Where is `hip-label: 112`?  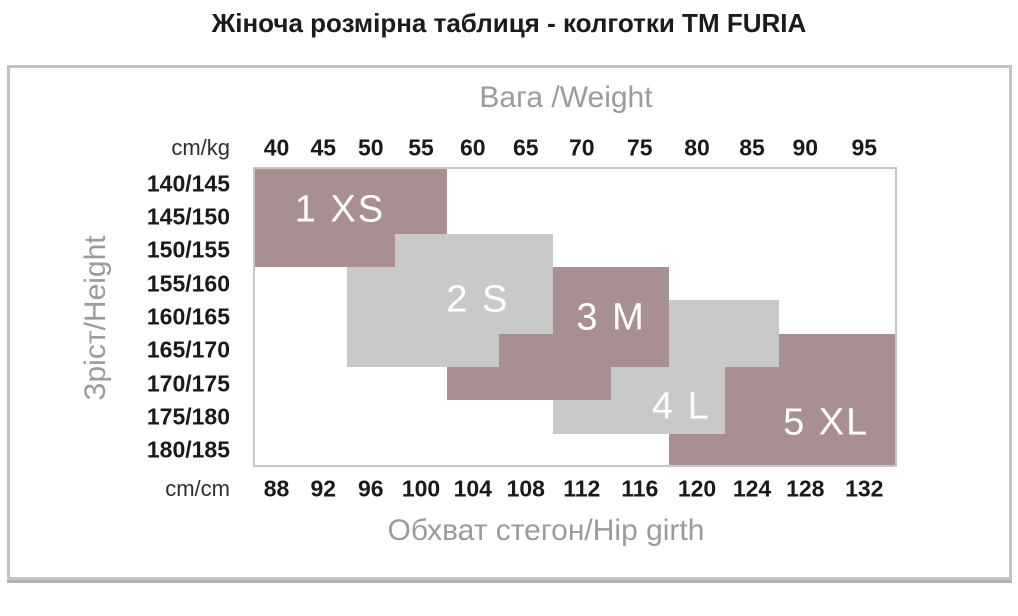 hip-label: 112 is located at coordinates (582, 488).